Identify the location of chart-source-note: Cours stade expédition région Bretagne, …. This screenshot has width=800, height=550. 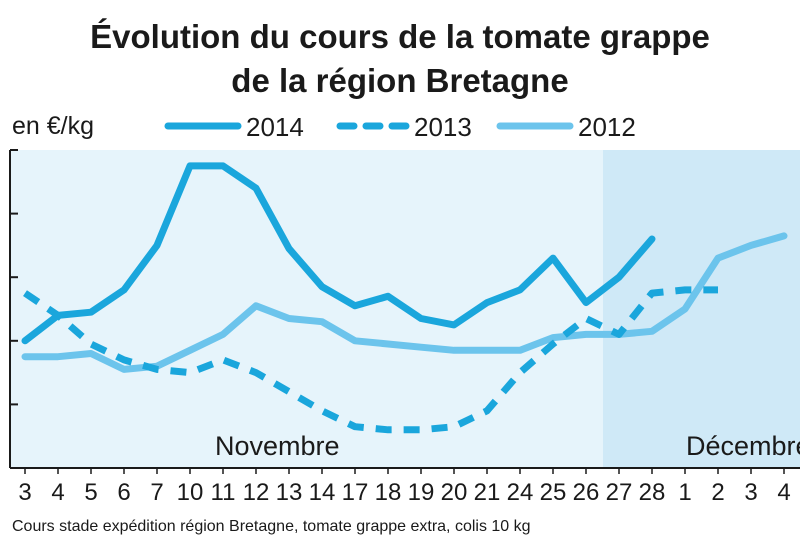
(271, 526).